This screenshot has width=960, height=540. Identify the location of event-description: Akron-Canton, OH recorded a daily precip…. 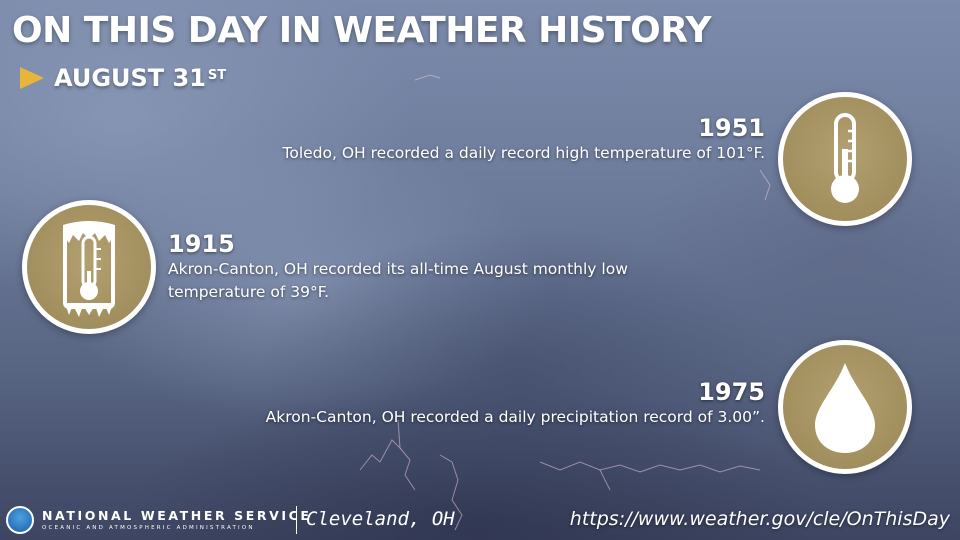
(515, 417).